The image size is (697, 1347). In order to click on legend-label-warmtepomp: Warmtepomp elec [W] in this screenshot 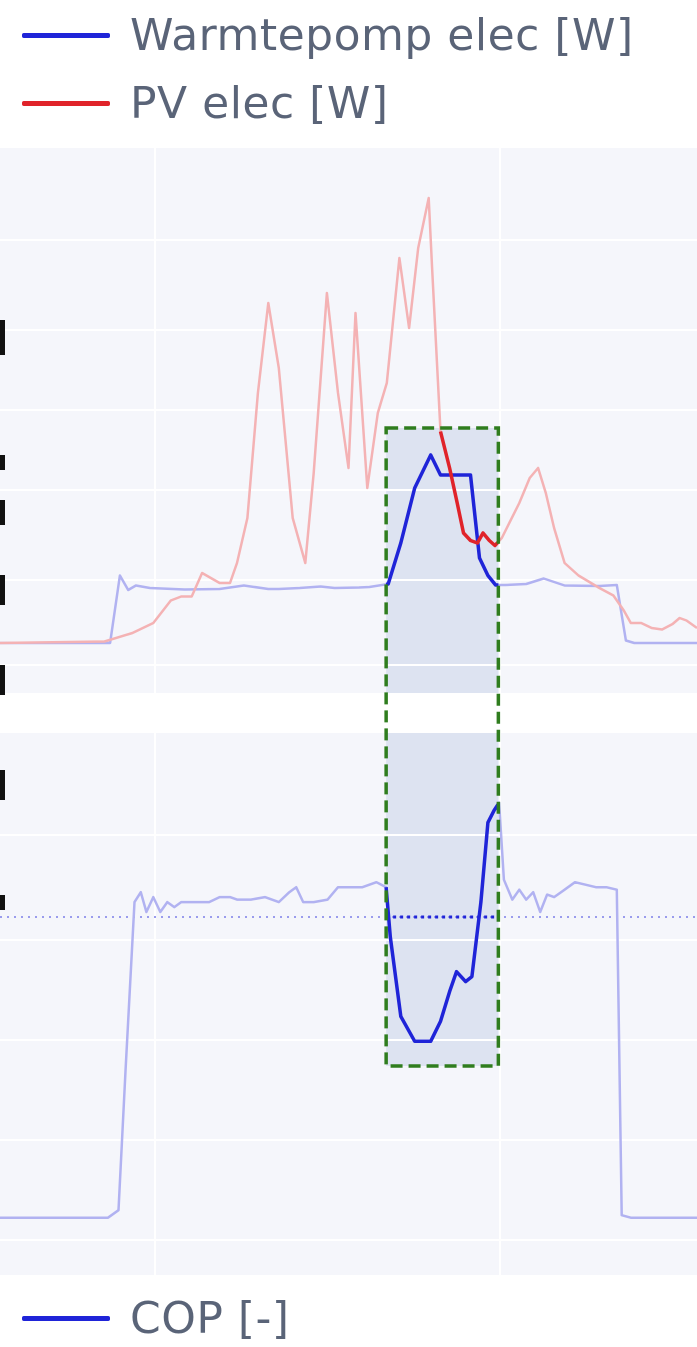, I will do `click(382, 35)`.